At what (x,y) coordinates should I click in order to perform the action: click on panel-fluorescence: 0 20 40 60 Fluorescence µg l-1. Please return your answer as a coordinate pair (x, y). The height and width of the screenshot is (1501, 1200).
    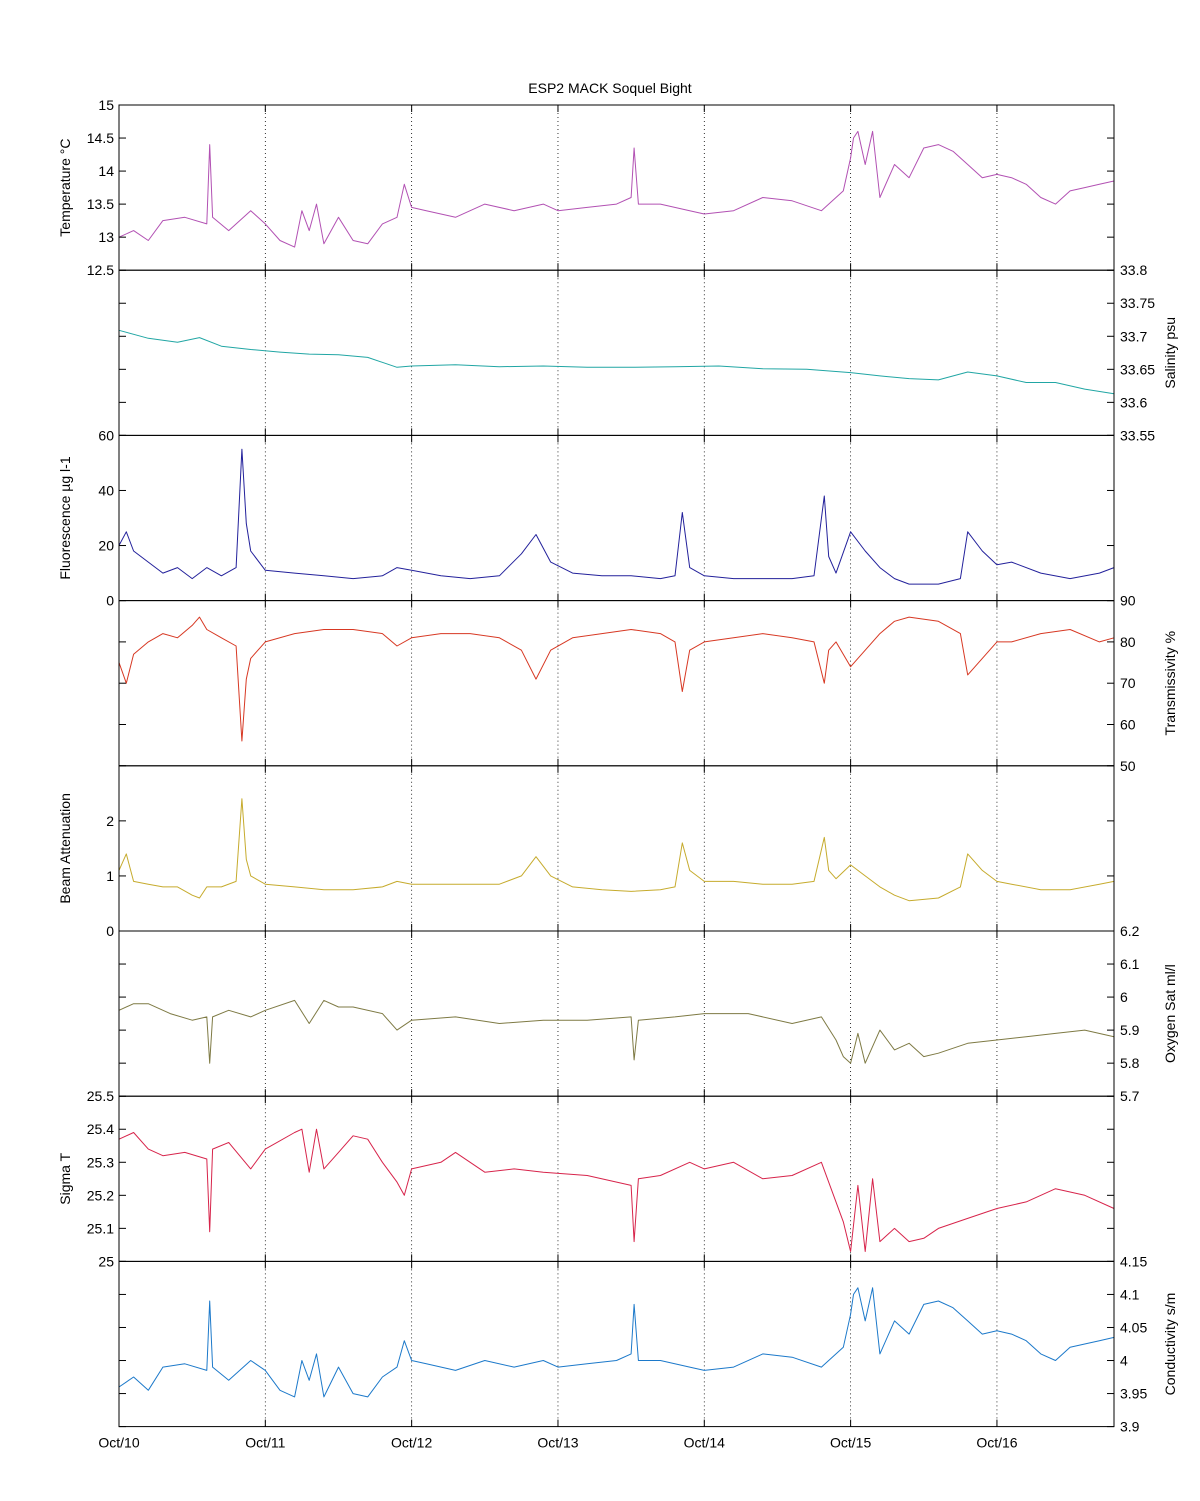
    Looking at the image, I should click on (586, 518).